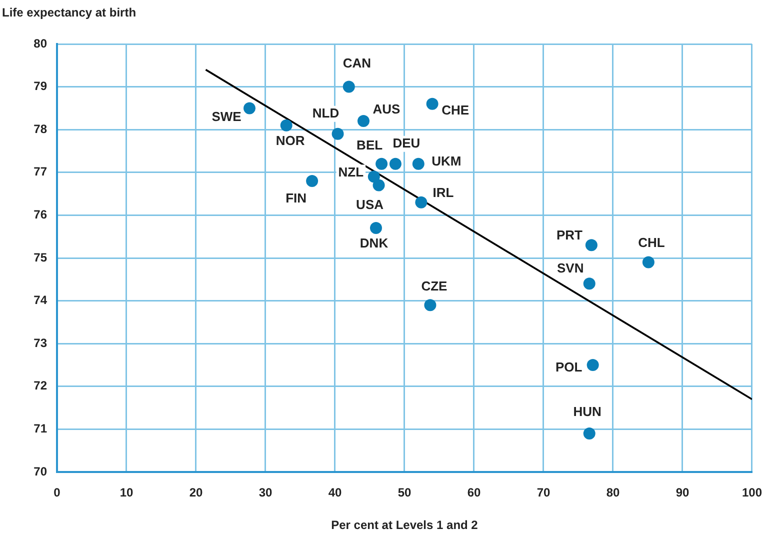 This screenshot has width=776, height=537. What do you see at coordinates (369, 144) in the screenshot?
I see `annotation: BEL` at bounding box center [369, 144].